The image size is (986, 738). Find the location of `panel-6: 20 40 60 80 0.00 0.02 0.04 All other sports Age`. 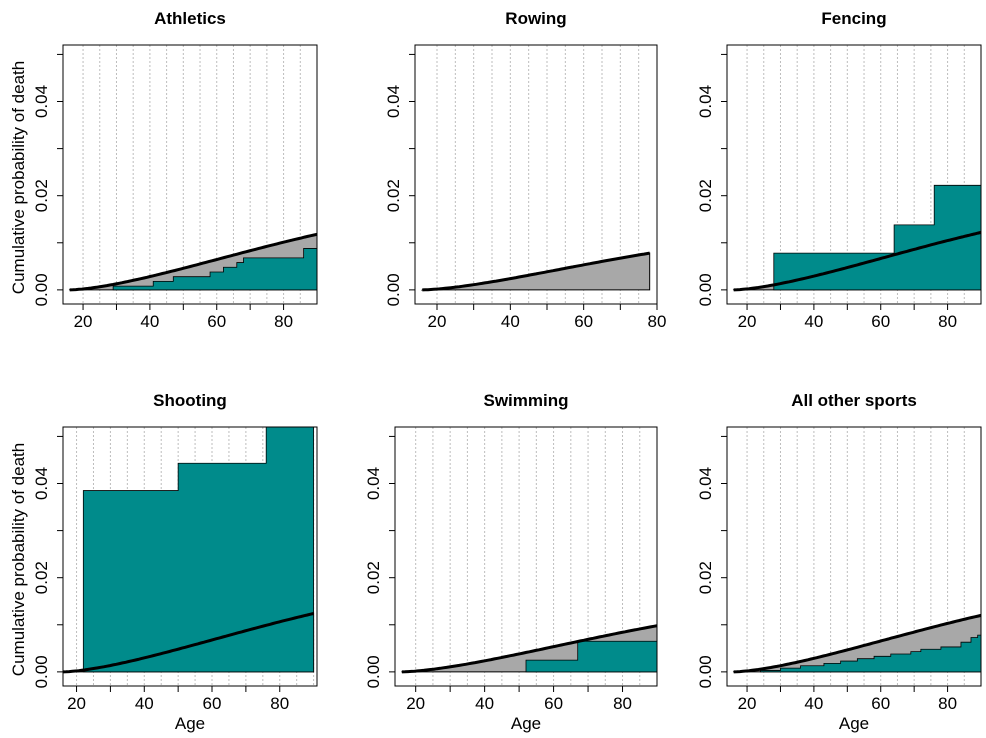

panel-6: 20 40 60 80 0.00 0.02 0.04 All other sports Age is located at coordinates (839, 562).